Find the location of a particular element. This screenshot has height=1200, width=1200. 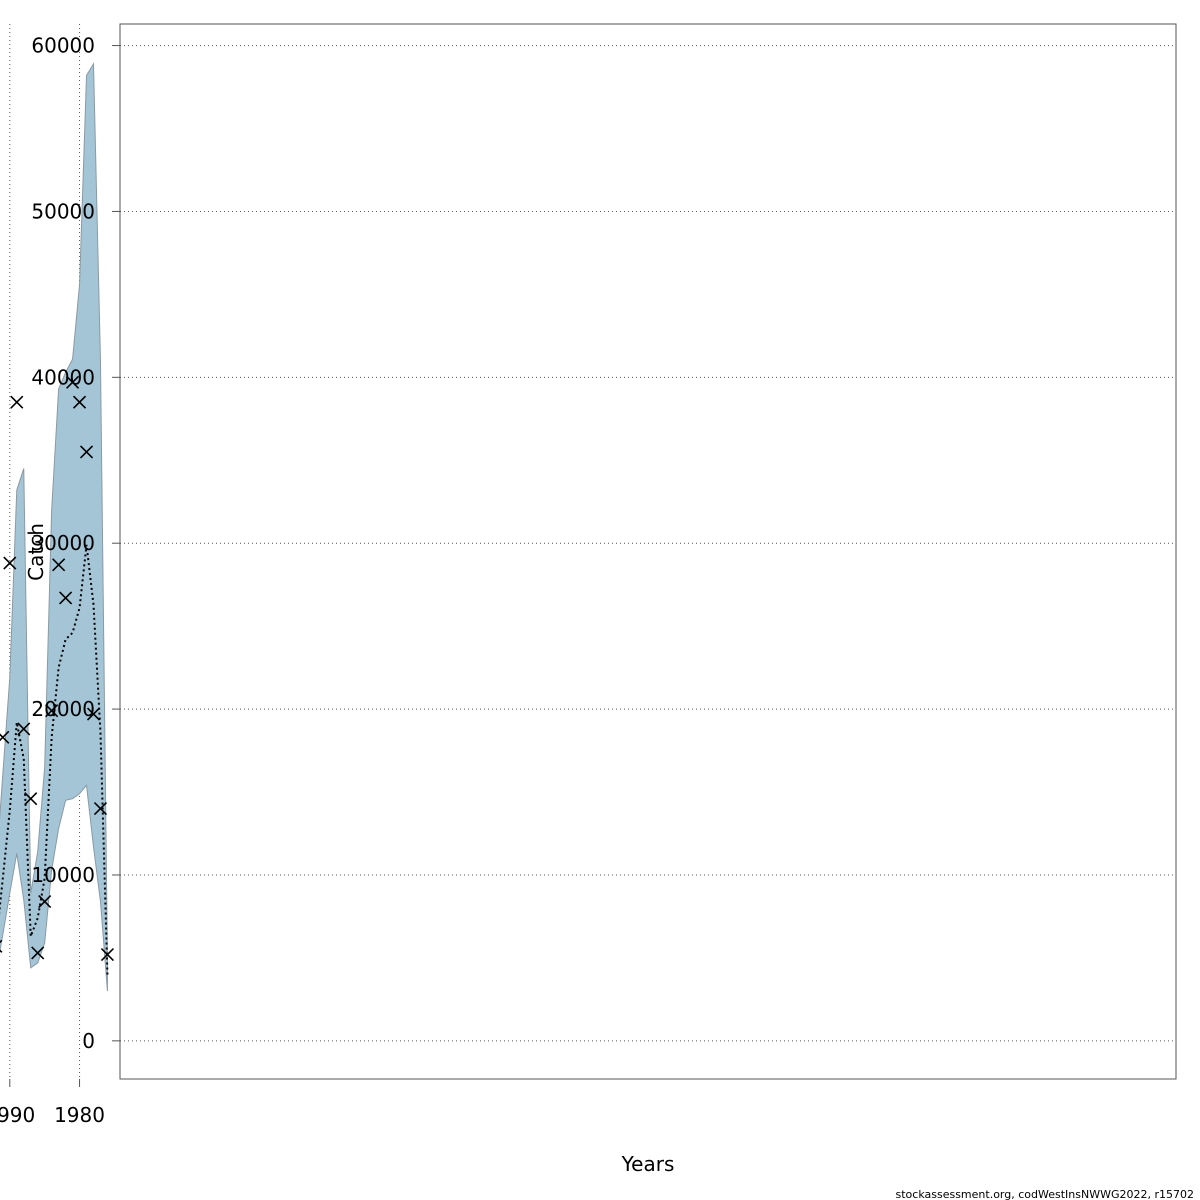

y-tick-label: 50000 is located at coordinates (63, 211).